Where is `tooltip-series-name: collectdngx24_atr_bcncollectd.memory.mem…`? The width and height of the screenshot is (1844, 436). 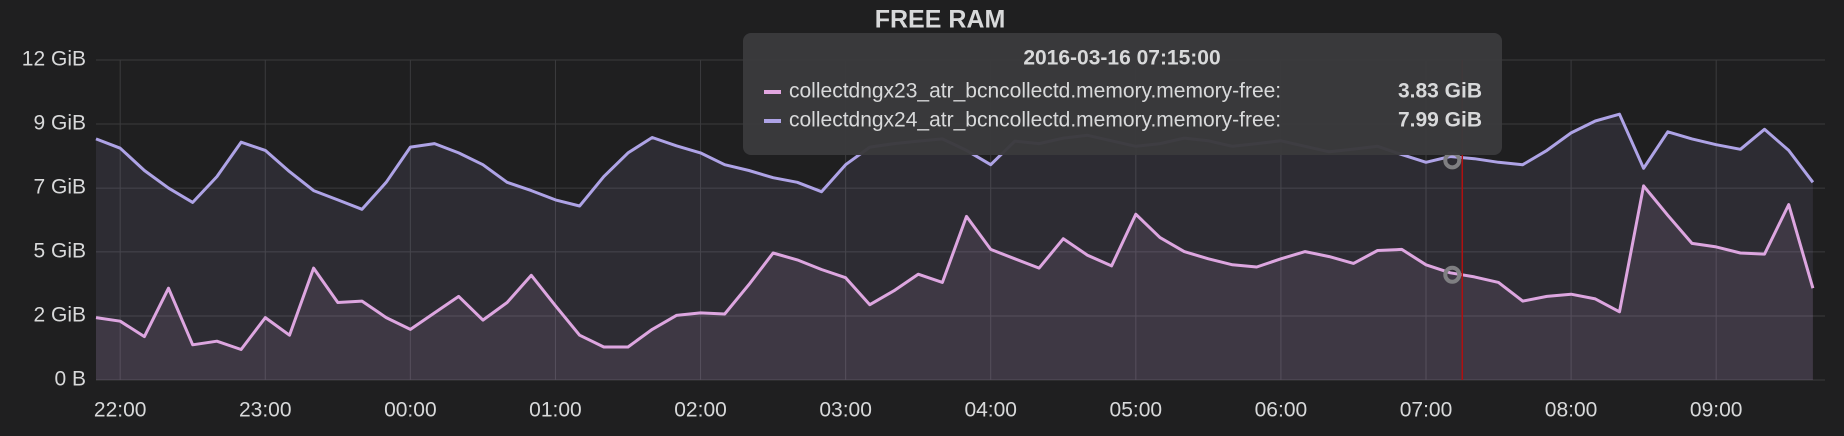
tooltip-series-name: collectdngx24_atr_bcncollectd.memory.mem… is located at coordinates (1035, 120).